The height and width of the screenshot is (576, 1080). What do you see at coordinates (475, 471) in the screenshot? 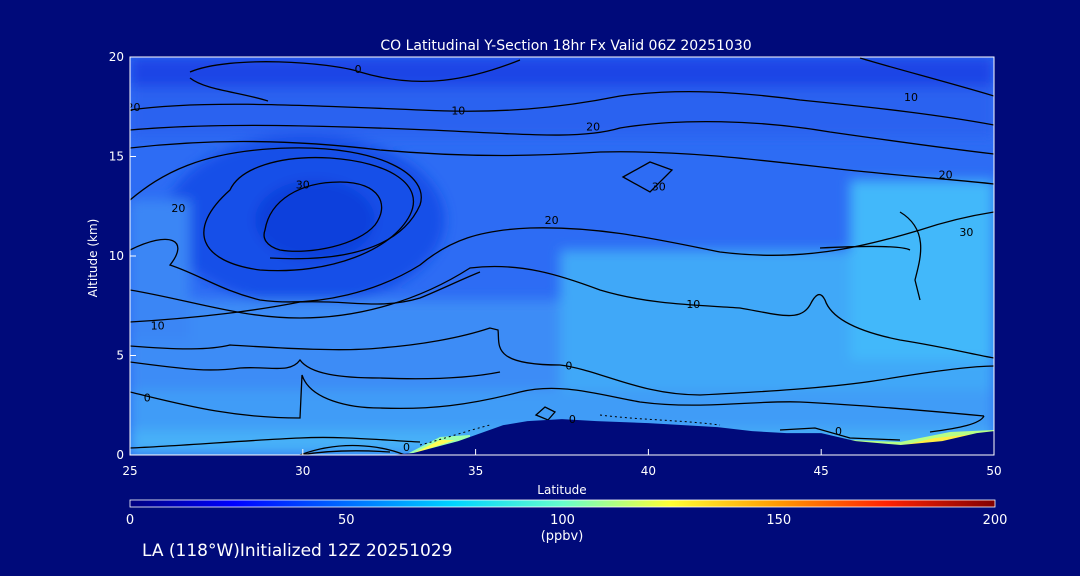
I see `x-tick-label: 35` at bounding box center [475, 471].